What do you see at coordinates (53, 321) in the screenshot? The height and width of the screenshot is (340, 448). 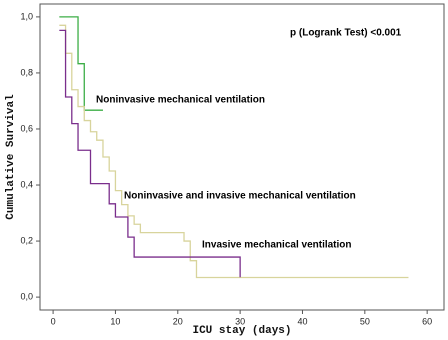 I see `x-tick-label: 0` at bounding box center [53, 321].